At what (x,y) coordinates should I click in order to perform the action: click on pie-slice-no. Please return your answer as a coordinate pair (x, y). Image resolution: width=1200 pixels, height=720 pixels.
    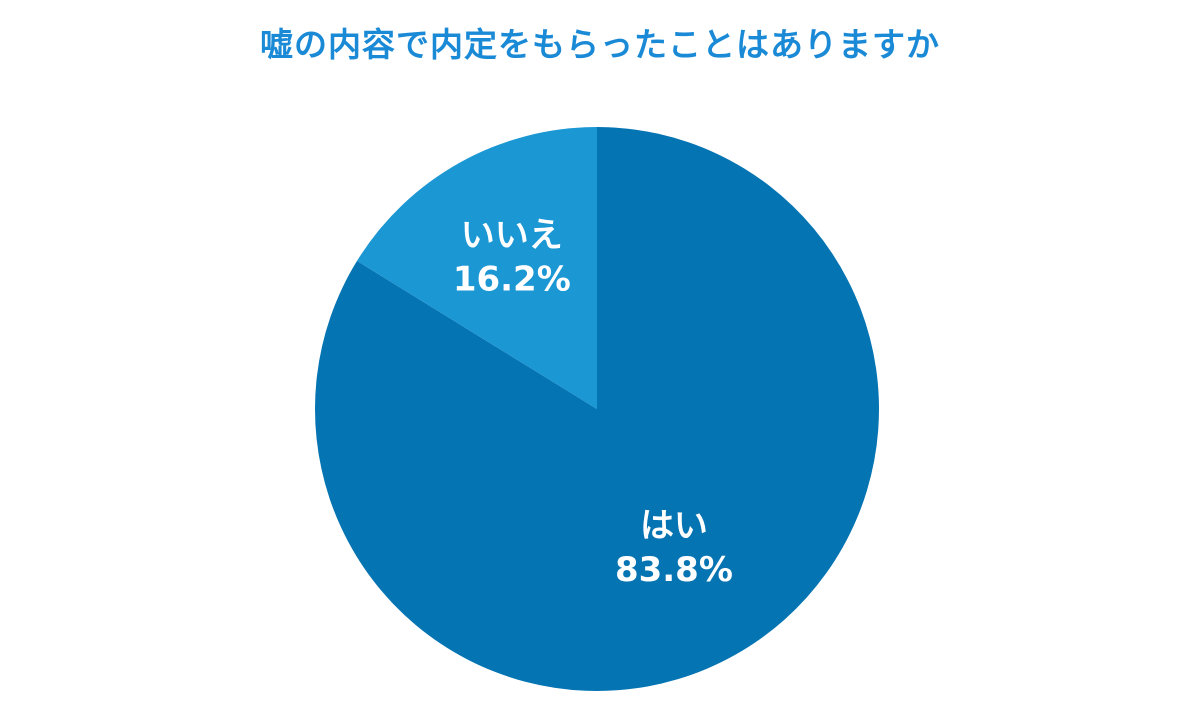
    Looking at the image, I should click on (477, 268).